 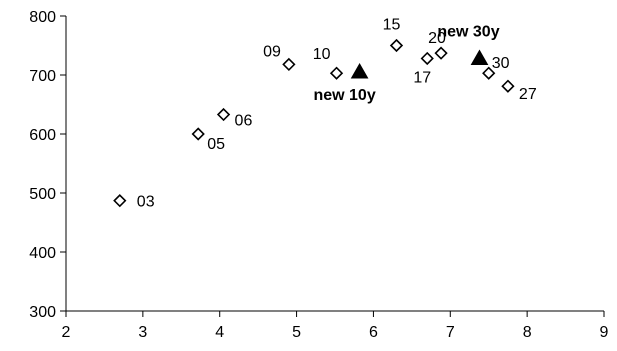 What do you see at coordinates (322, 54) in the screenshot?
I see `point-label: 10` at bounding box center [322, 54].